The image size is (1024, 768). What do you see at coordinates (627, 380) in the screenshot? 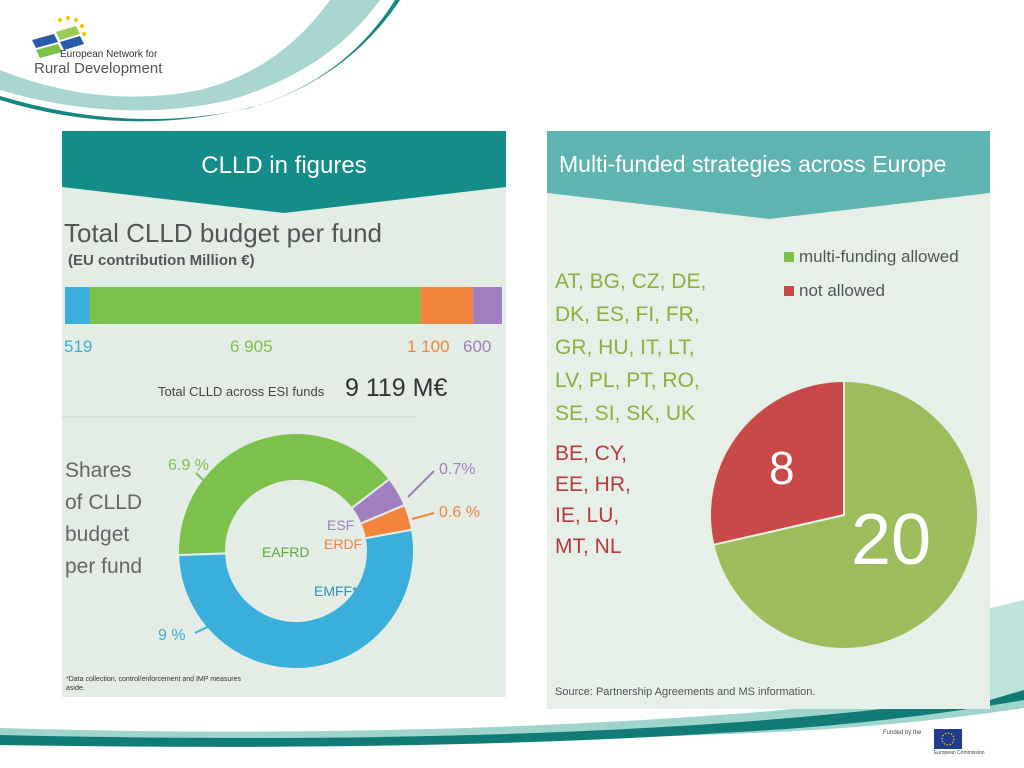
I see `country-line: LV, PL, PT, RO,` at bounding box center [627, 380].